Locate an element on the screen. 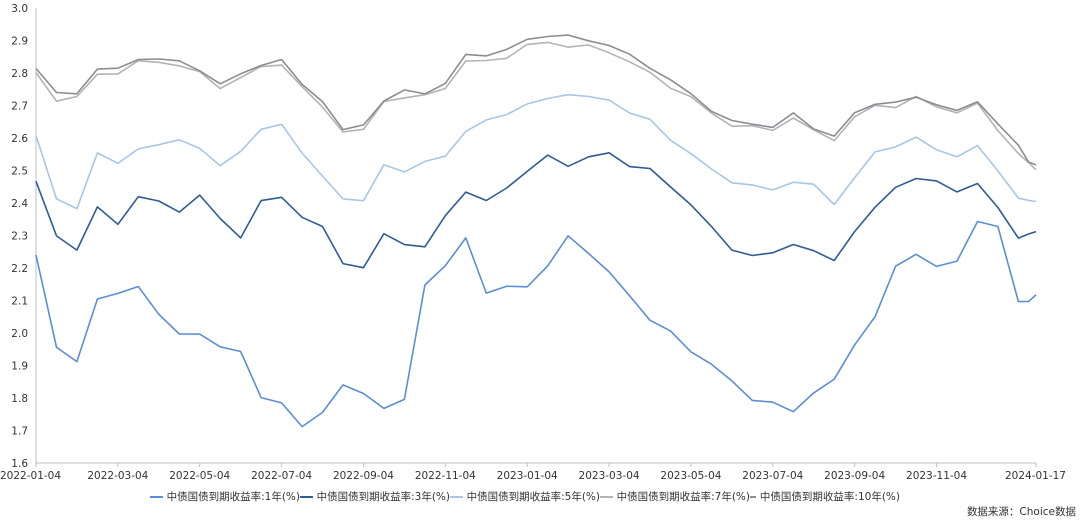  x-tick-label: 2022-09-04 is located at coordinates (363, 476).